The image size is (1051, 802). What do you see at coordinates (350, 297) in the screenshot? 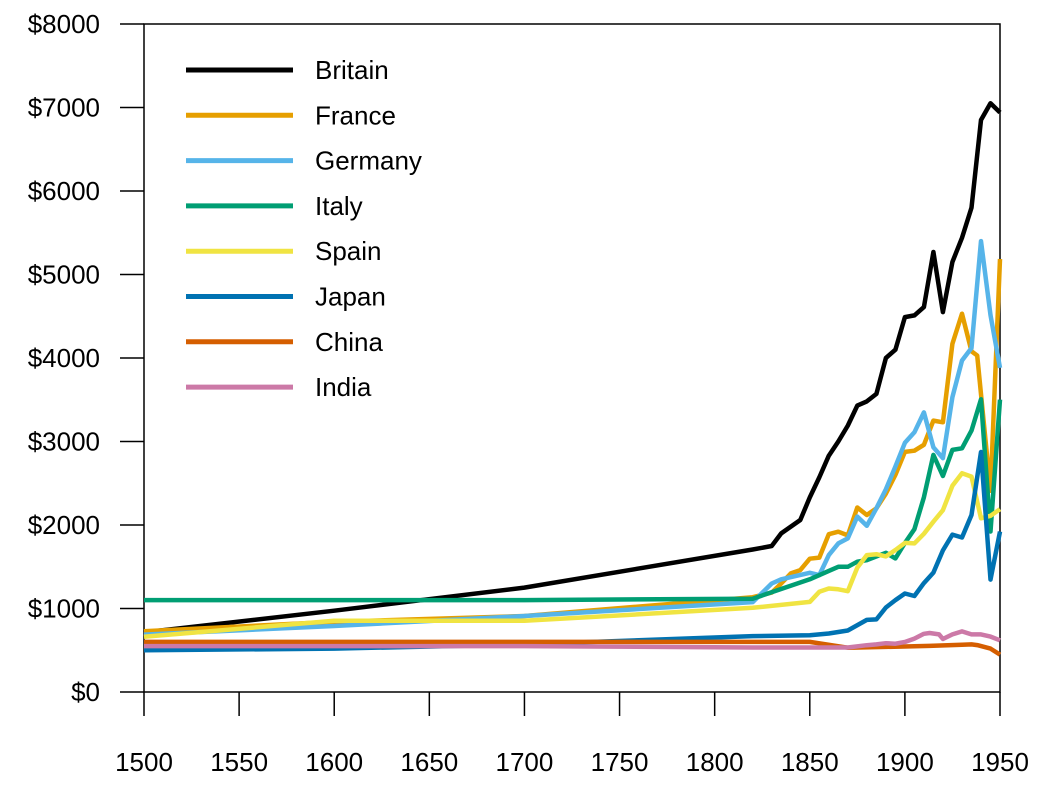
I see `legend-label-japan: Japan` at bounding box center [350, 297].